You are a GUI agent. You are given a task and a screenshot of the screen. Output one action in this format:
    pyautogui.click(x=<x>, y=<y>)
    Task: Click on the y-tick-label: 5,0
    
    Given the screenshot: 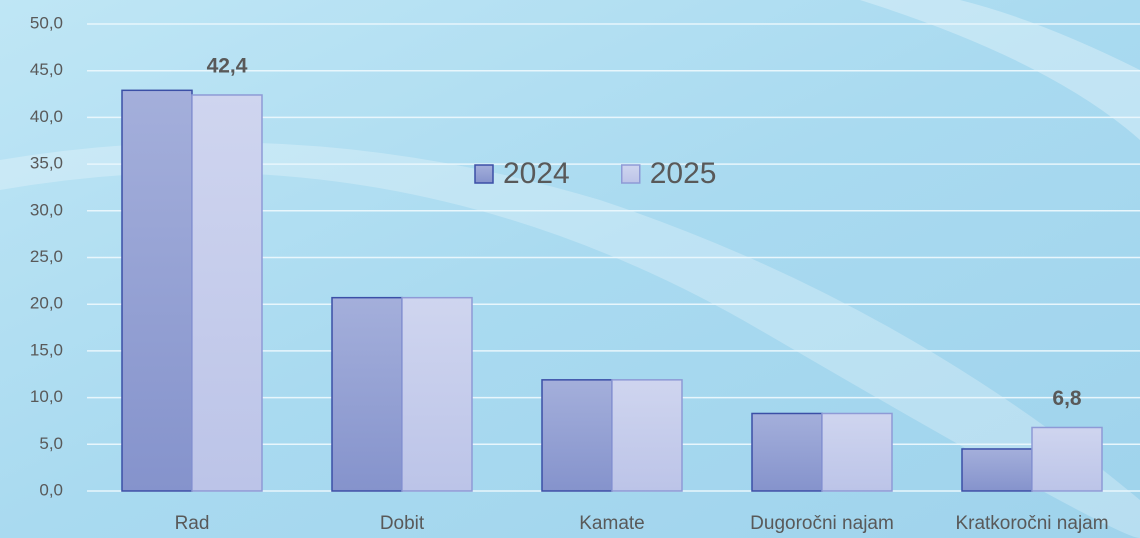 What is the action you would take?
    pyautogui.click(x=51, y=443)
    